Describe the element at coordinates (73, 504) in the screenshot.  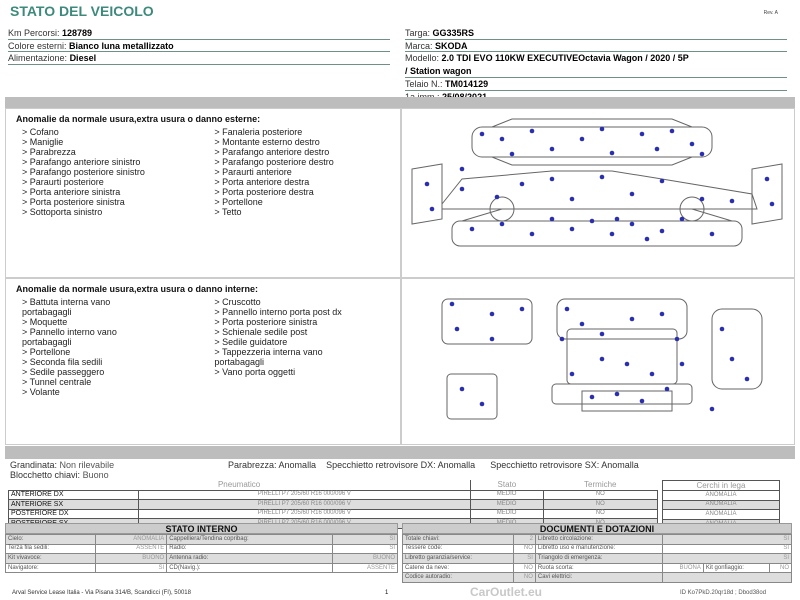
I see `tyre-cell: ANTERIORE SX` at that location.